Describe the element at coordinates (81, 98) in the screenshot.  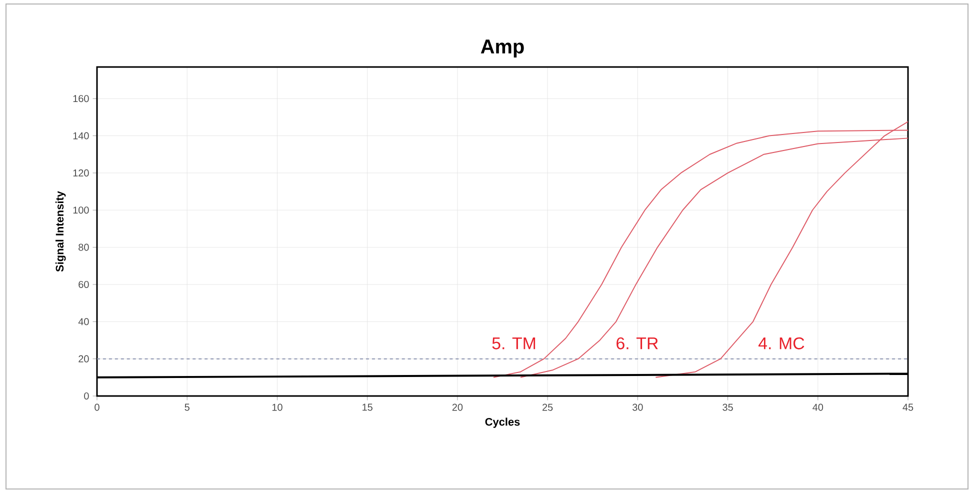
I see `y-tick-label: 160` at that location.